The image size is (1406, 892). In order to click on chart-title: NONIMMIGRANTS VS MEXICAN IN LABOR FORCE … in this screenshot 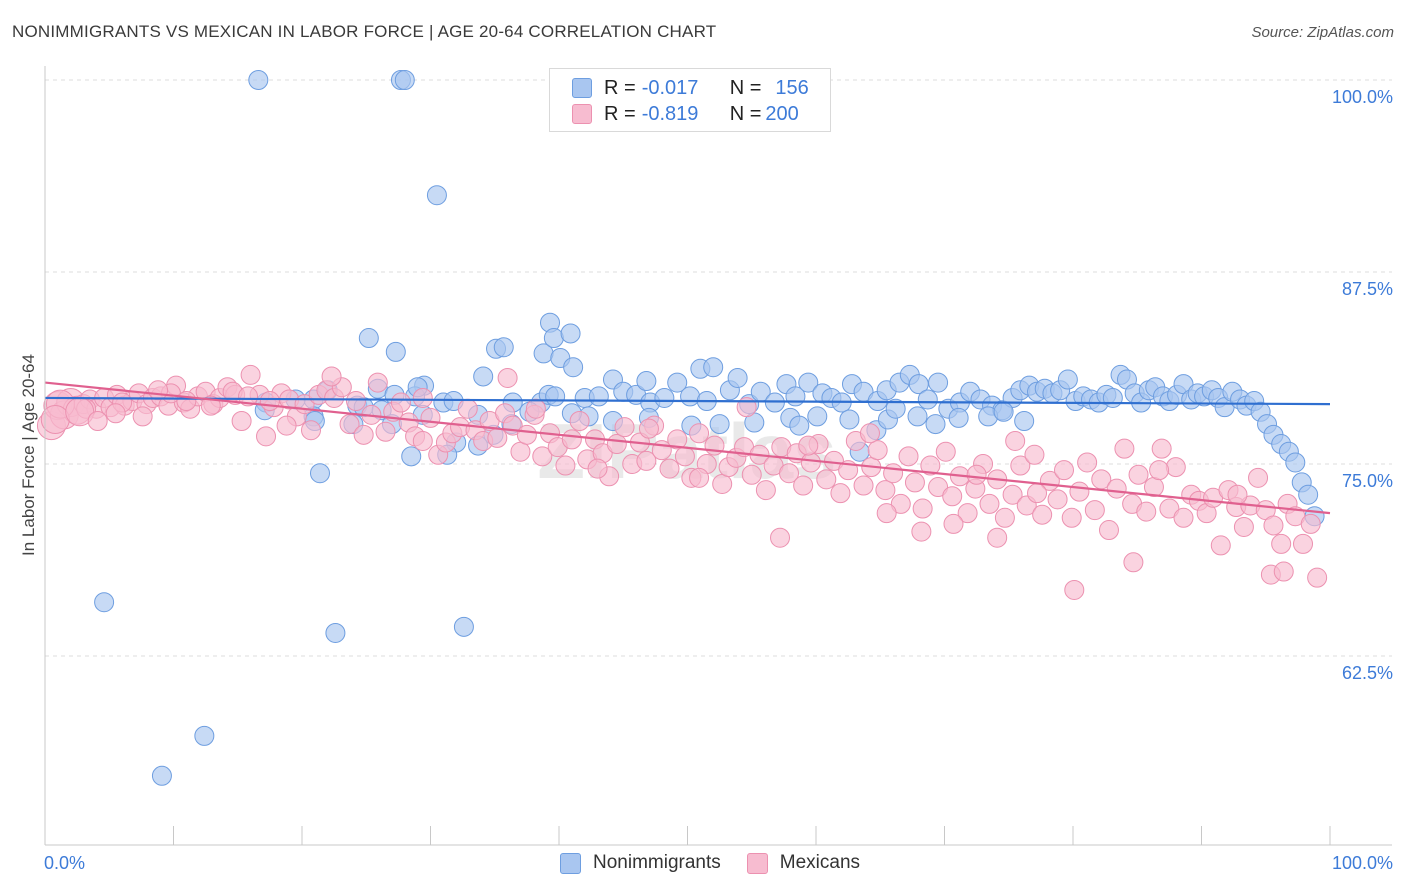, I will do `click(364, 31)`.